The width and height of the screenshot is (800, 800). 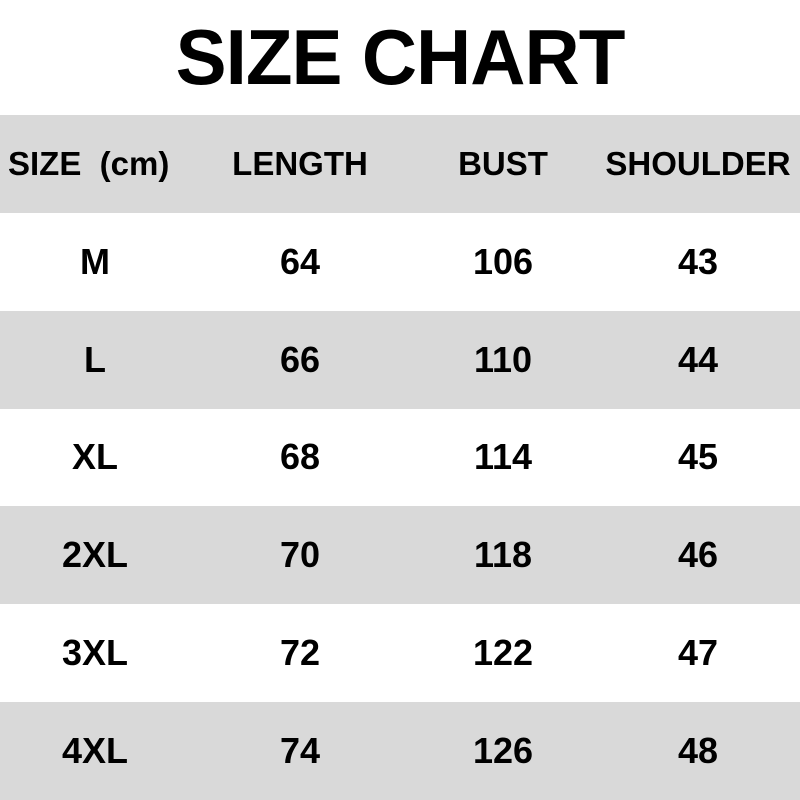 What do you see at coordinates (503, 261) in the screenshot?
I see `cell-bust: 106` at bounding box center [503, 261].